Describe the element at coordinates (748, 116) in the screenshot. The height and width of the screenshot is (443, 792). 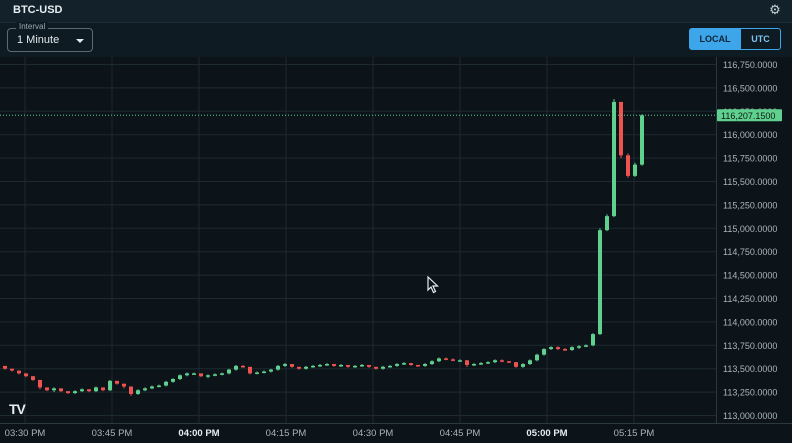
I see `last-price-label: 116,207.1500` at that location.